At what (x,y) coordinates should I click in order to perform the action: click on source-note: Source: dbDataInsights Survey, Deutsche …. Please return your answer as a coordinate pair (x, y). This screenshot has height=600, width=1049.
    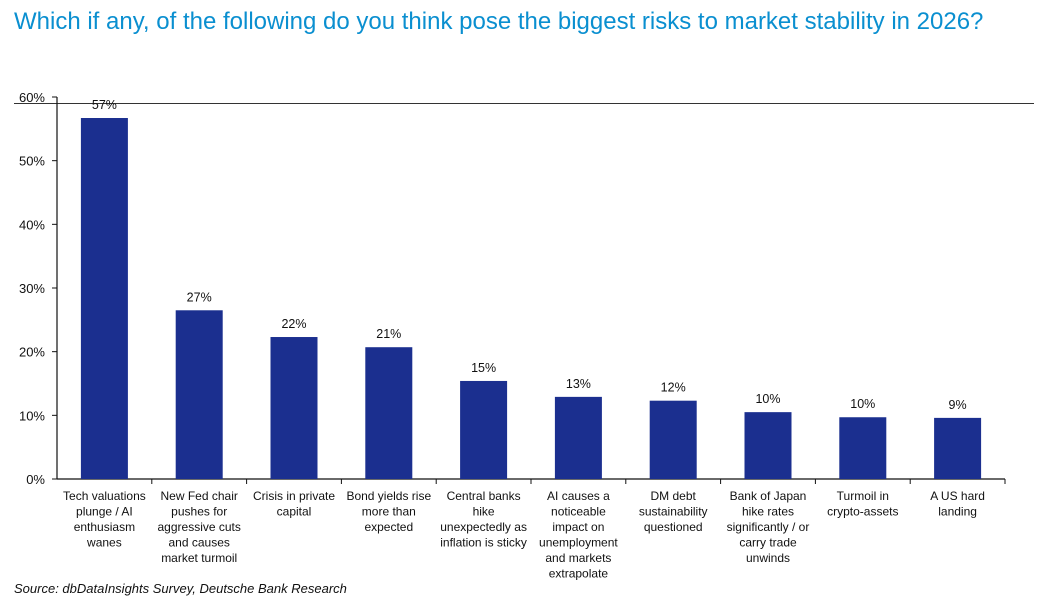
    Looking at the image, I should click on (180, 588).